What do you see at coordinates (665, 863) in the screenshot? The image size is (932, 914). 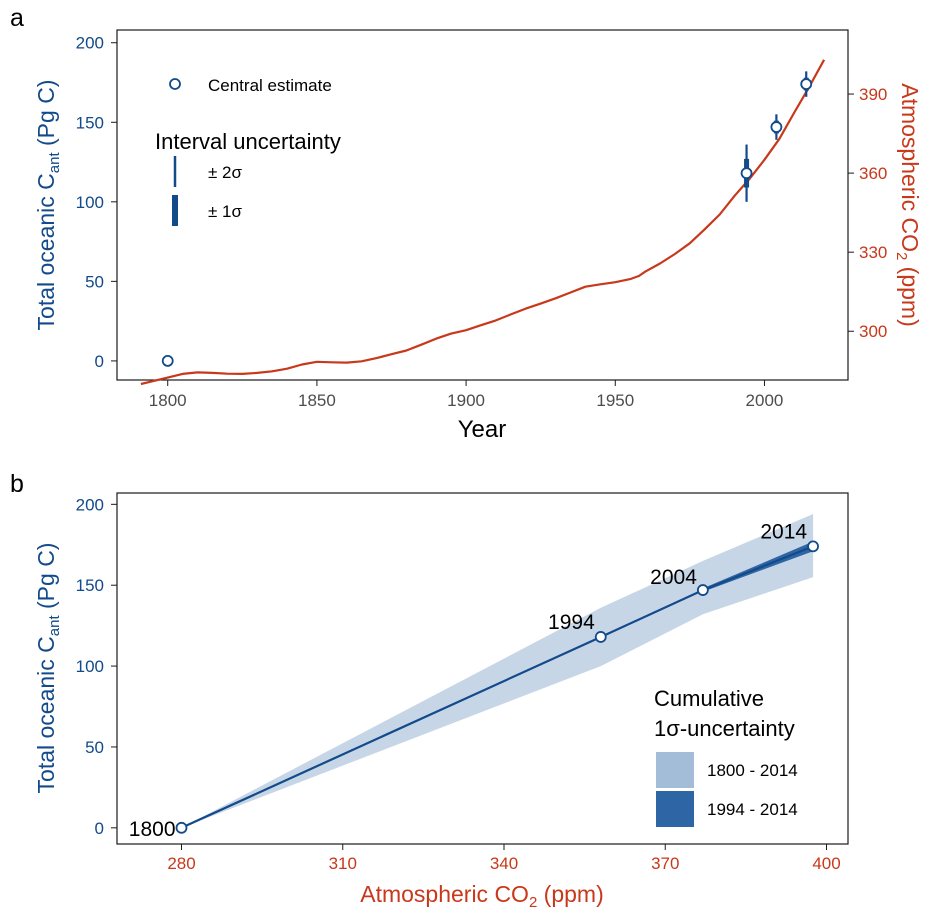 I see `x-tick-label: 370` at bounding box center [665, 863].